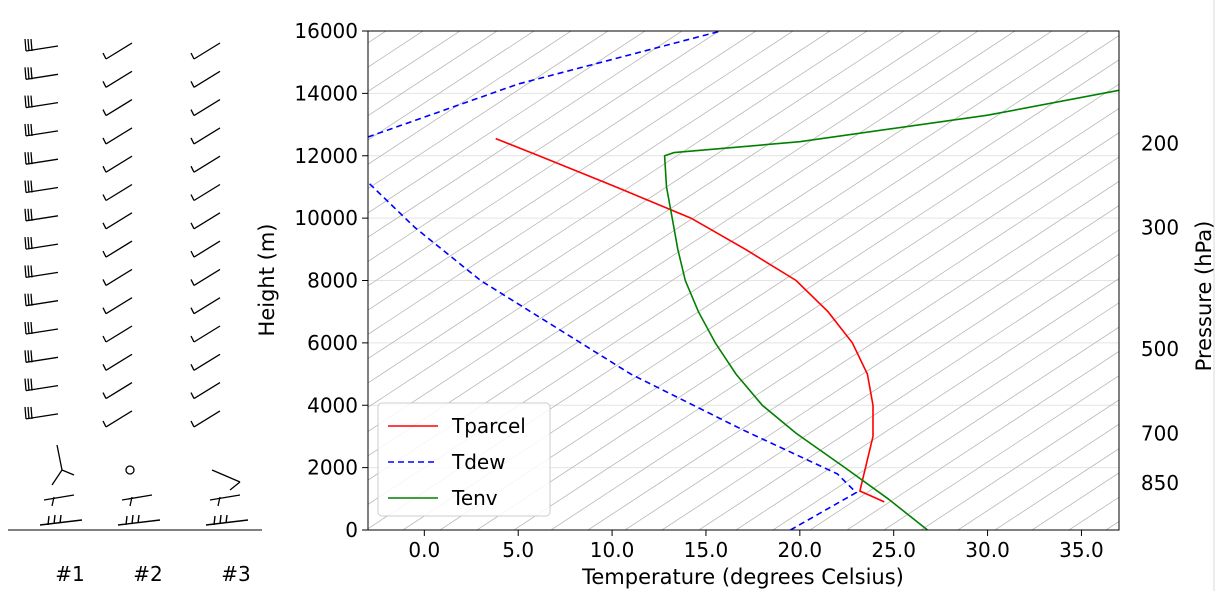 The height and width of the screenshot is (591, 1217). I want to click on y-tick-label: 2000, so click(332, 468).